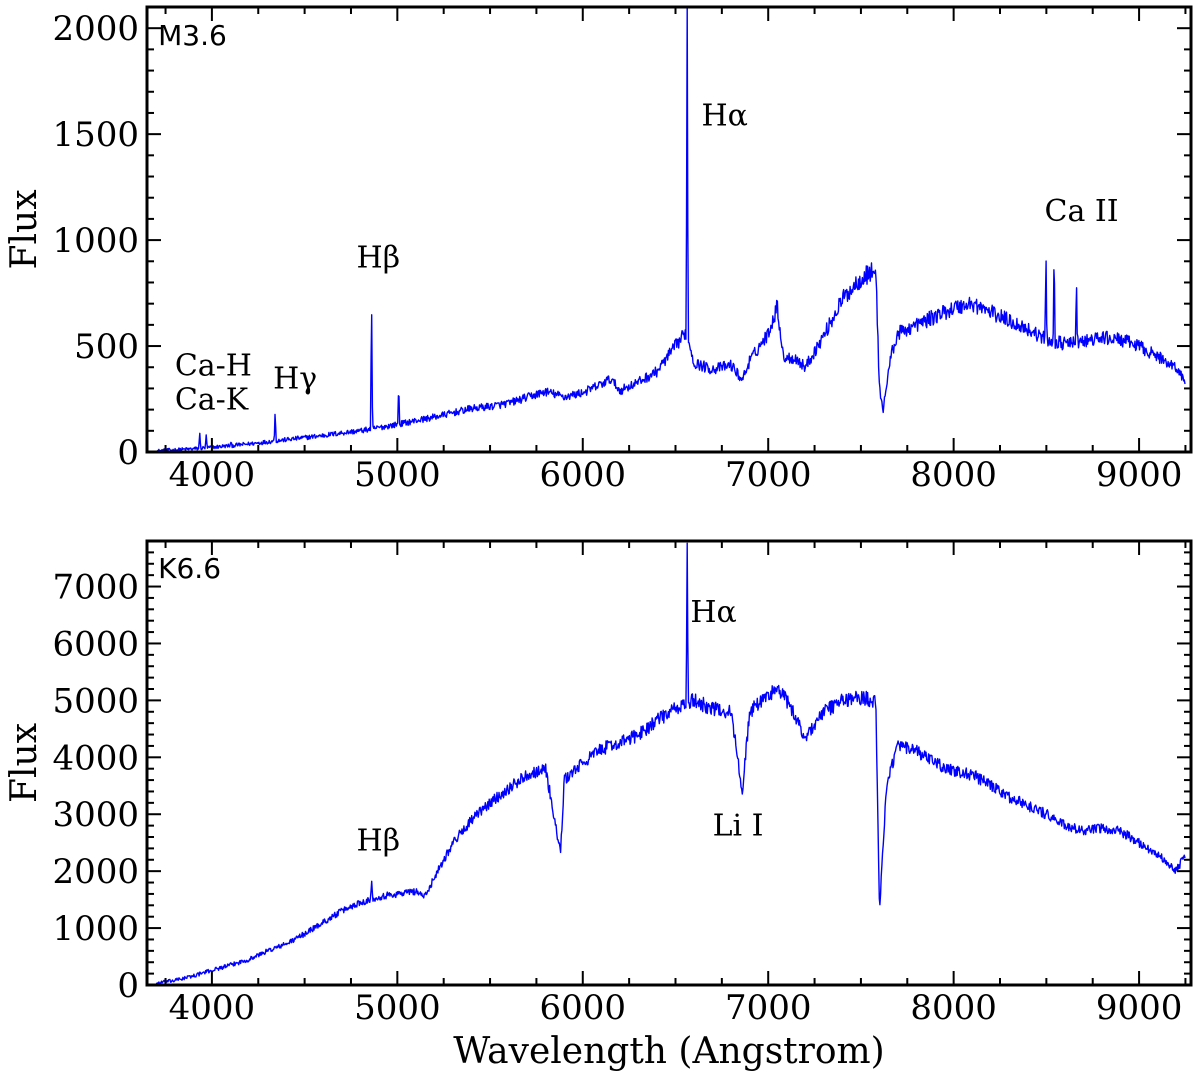 The height and width of the screenshot is (1076, 1200). I want to click on annotation-k6-6: K6.6, so click(189, 568).